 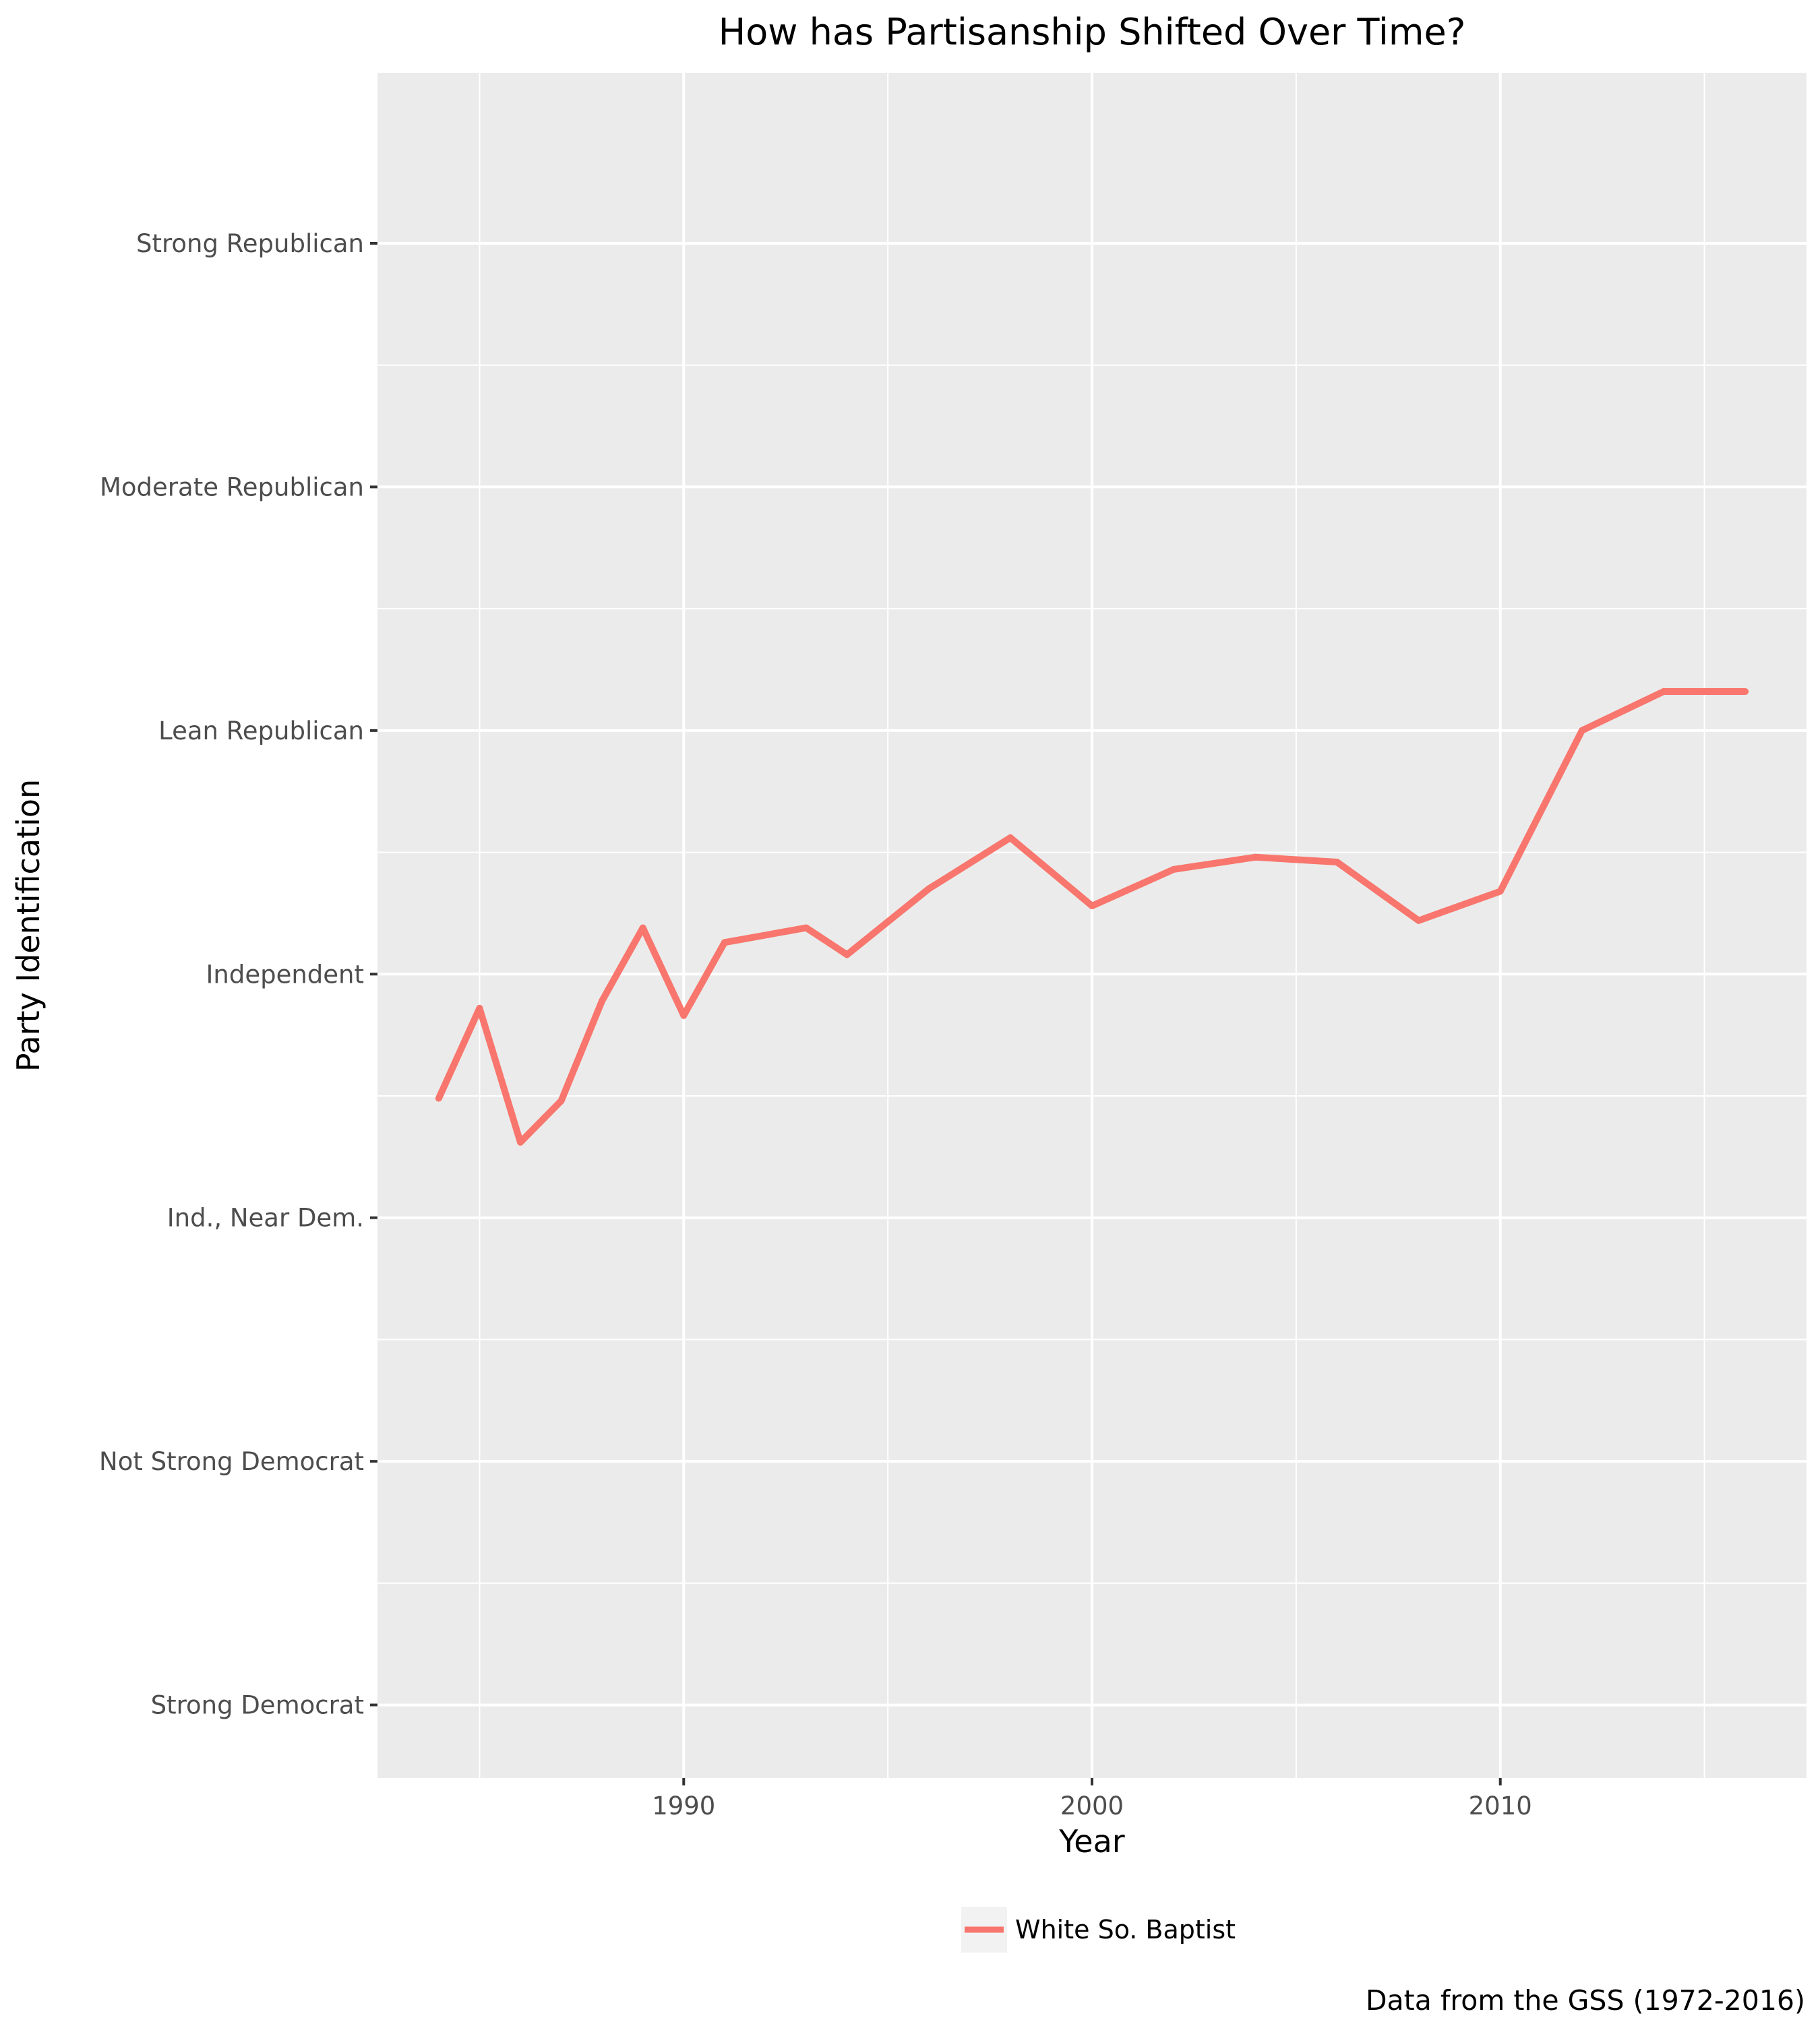 What do you see at coordinates (250, 243) in the screenshot?
I see `y-tick-label: Strong Republican` at bounding box center [250, 243].